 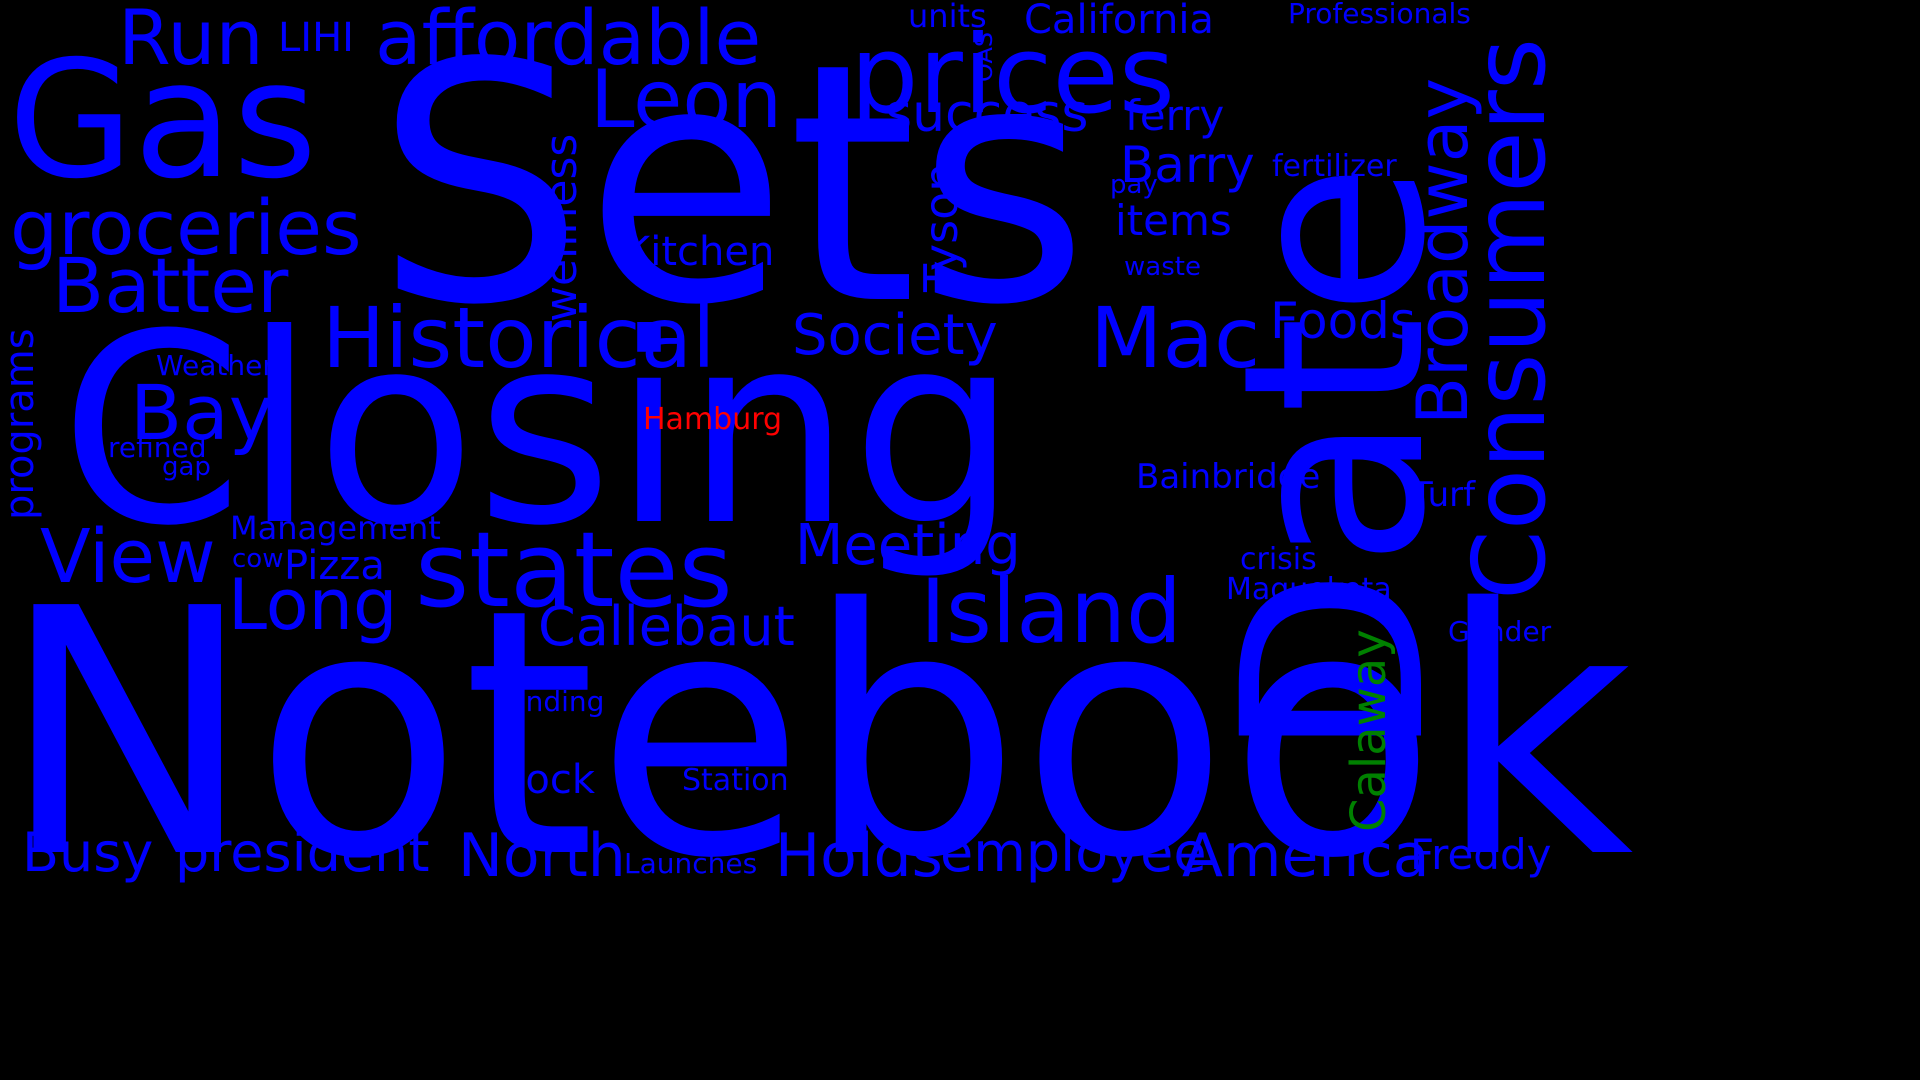 What do you see at coordinates (947, 17) in the screenshot?
I see `word-units: units` at bounding box center [947, 17].